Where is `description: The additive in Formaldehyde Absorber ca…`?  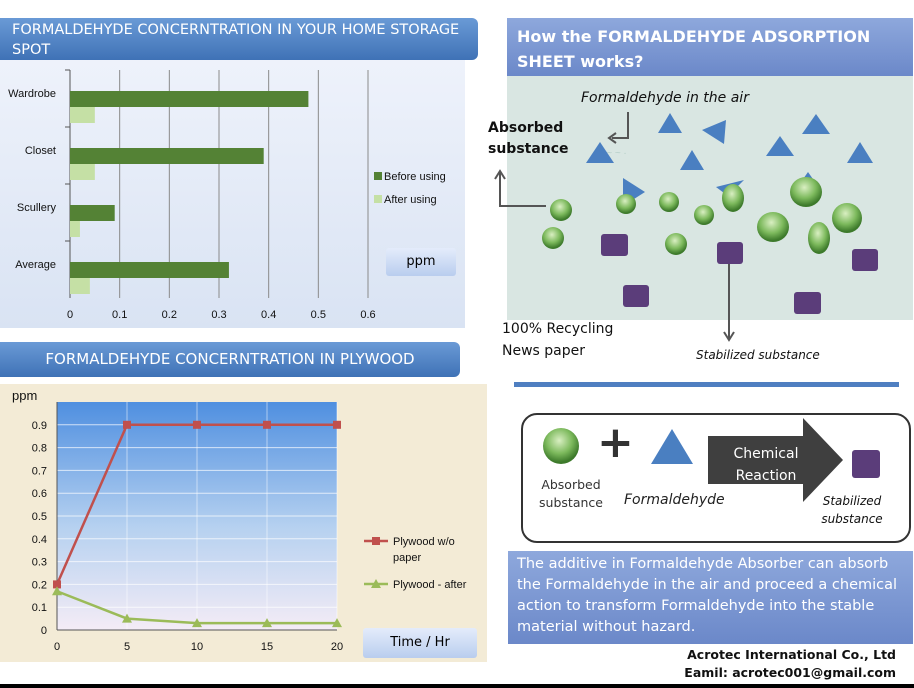 description: The additive in Formaldehyde Absorber ca… is located at coordinates (710, 597).